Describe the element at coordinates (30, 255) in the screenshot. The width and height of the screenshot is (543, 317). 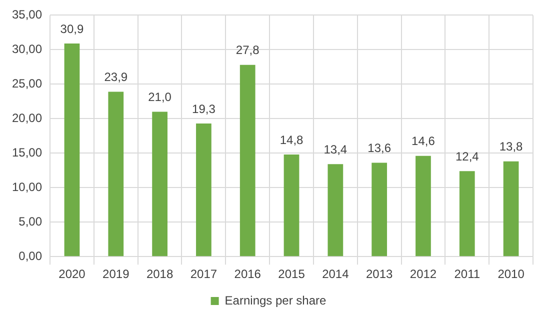
I see `y-tick-label: 0,00` at that location.